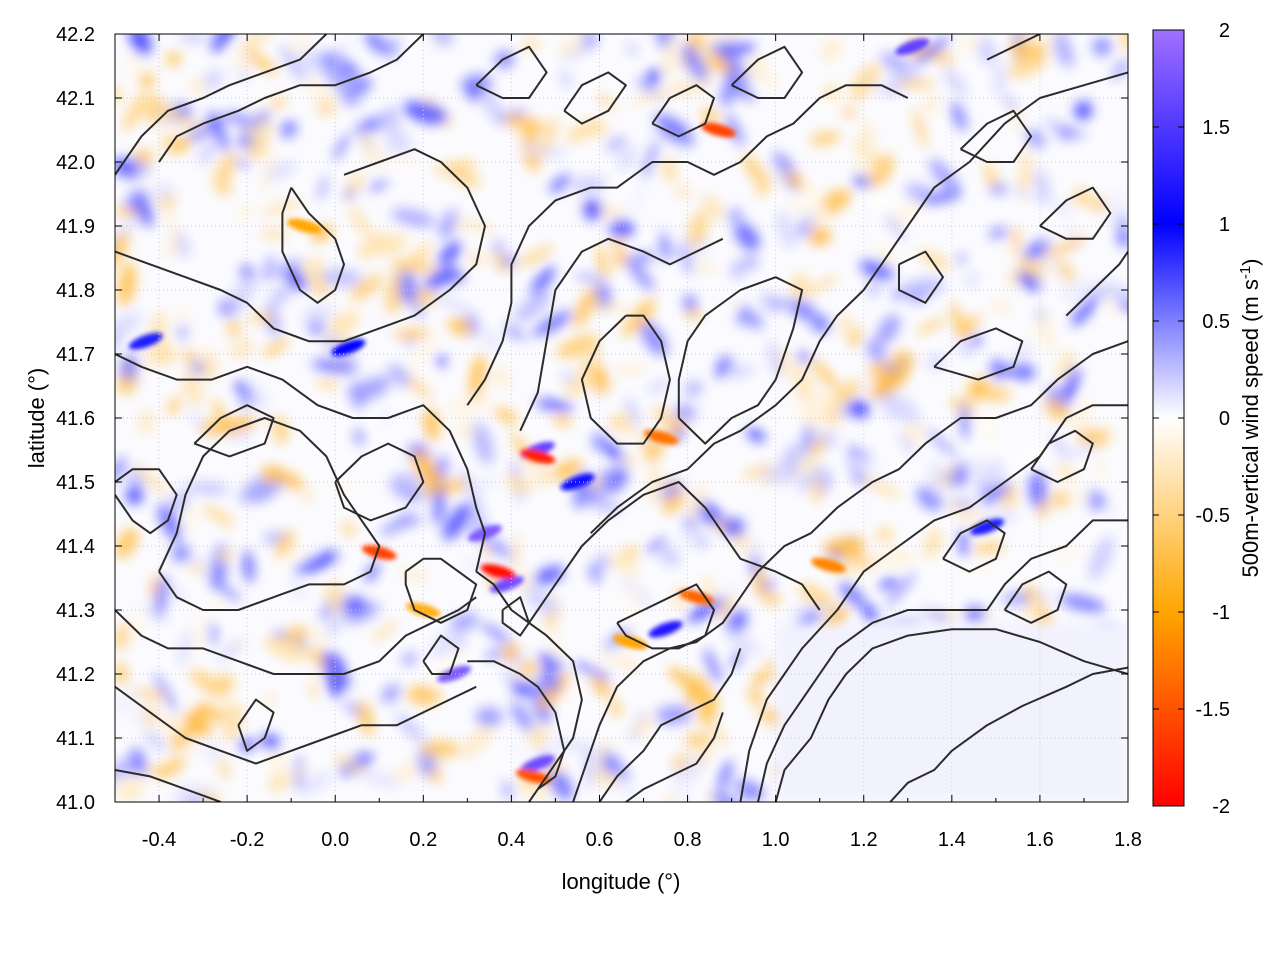 The image size is (1280, 960). I want to click on colorbar-tick-label: 0, so click(1224, 419).